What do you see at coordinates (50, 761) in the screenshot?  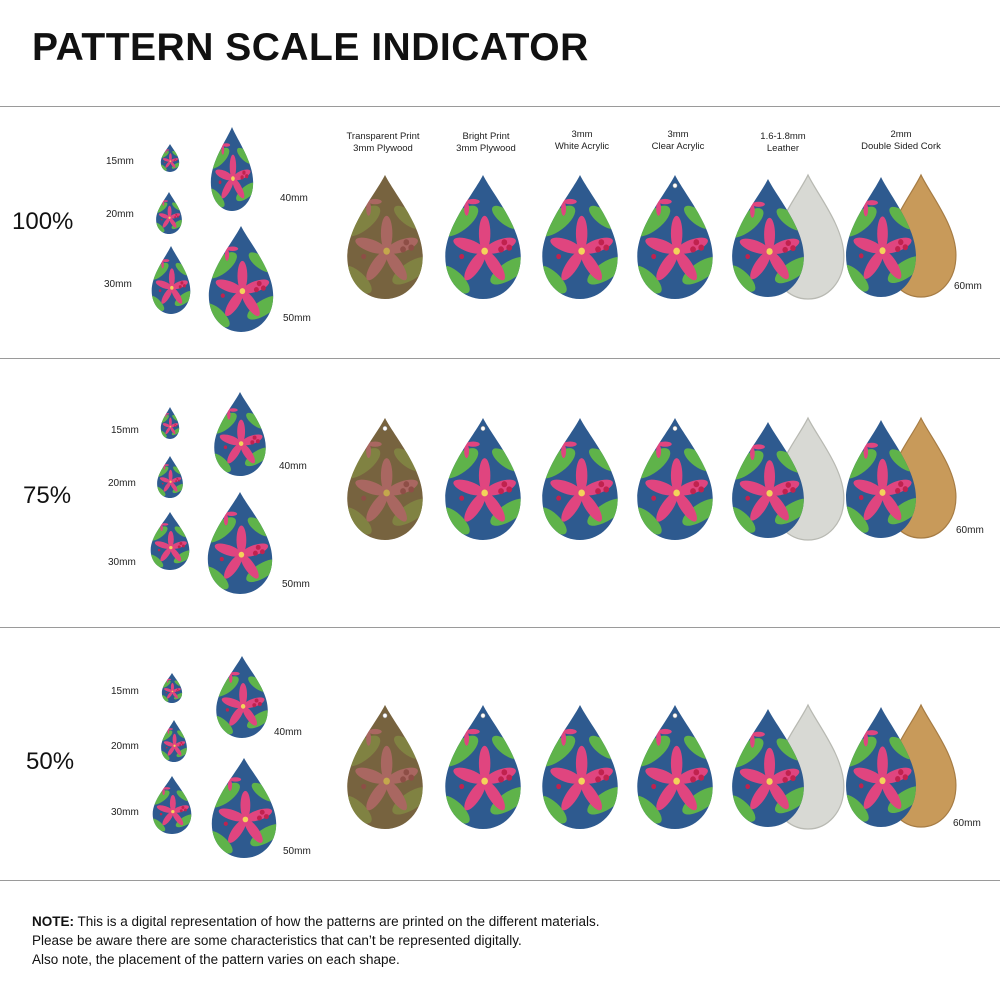 I see `scale-label-50: 50%` at bounding box center [50, 761].